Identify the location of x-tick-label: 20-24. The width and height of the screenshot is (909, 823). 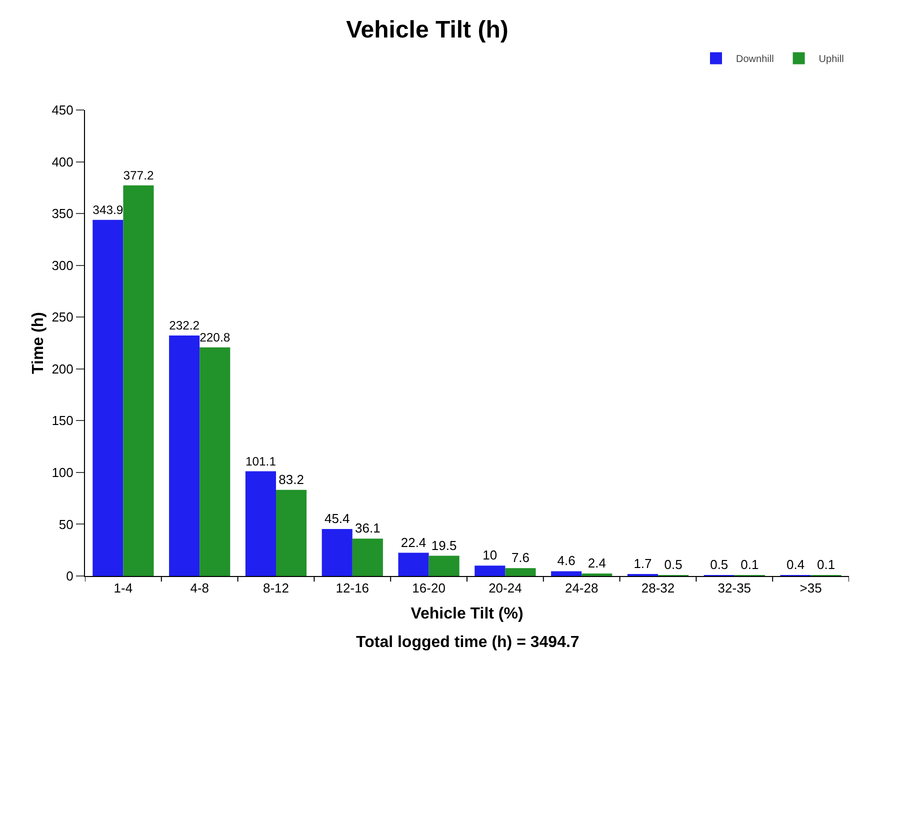
(505, 588).